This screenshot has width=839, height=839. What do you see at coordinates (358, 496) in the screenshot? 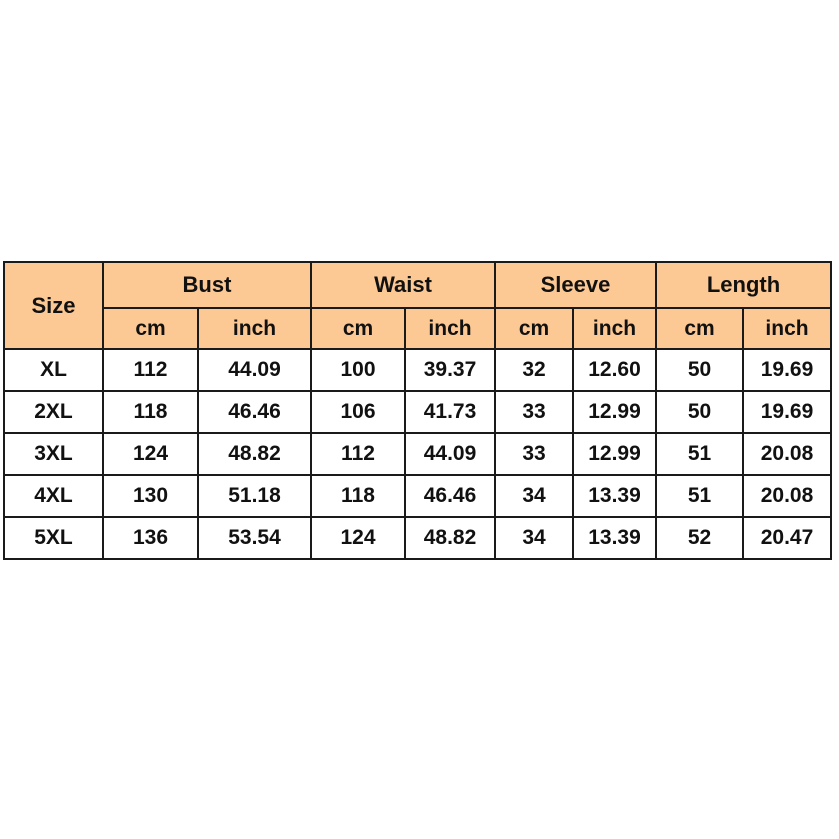
I see `value-cell-waist-cm: 118` at bounding box center [358, 496].